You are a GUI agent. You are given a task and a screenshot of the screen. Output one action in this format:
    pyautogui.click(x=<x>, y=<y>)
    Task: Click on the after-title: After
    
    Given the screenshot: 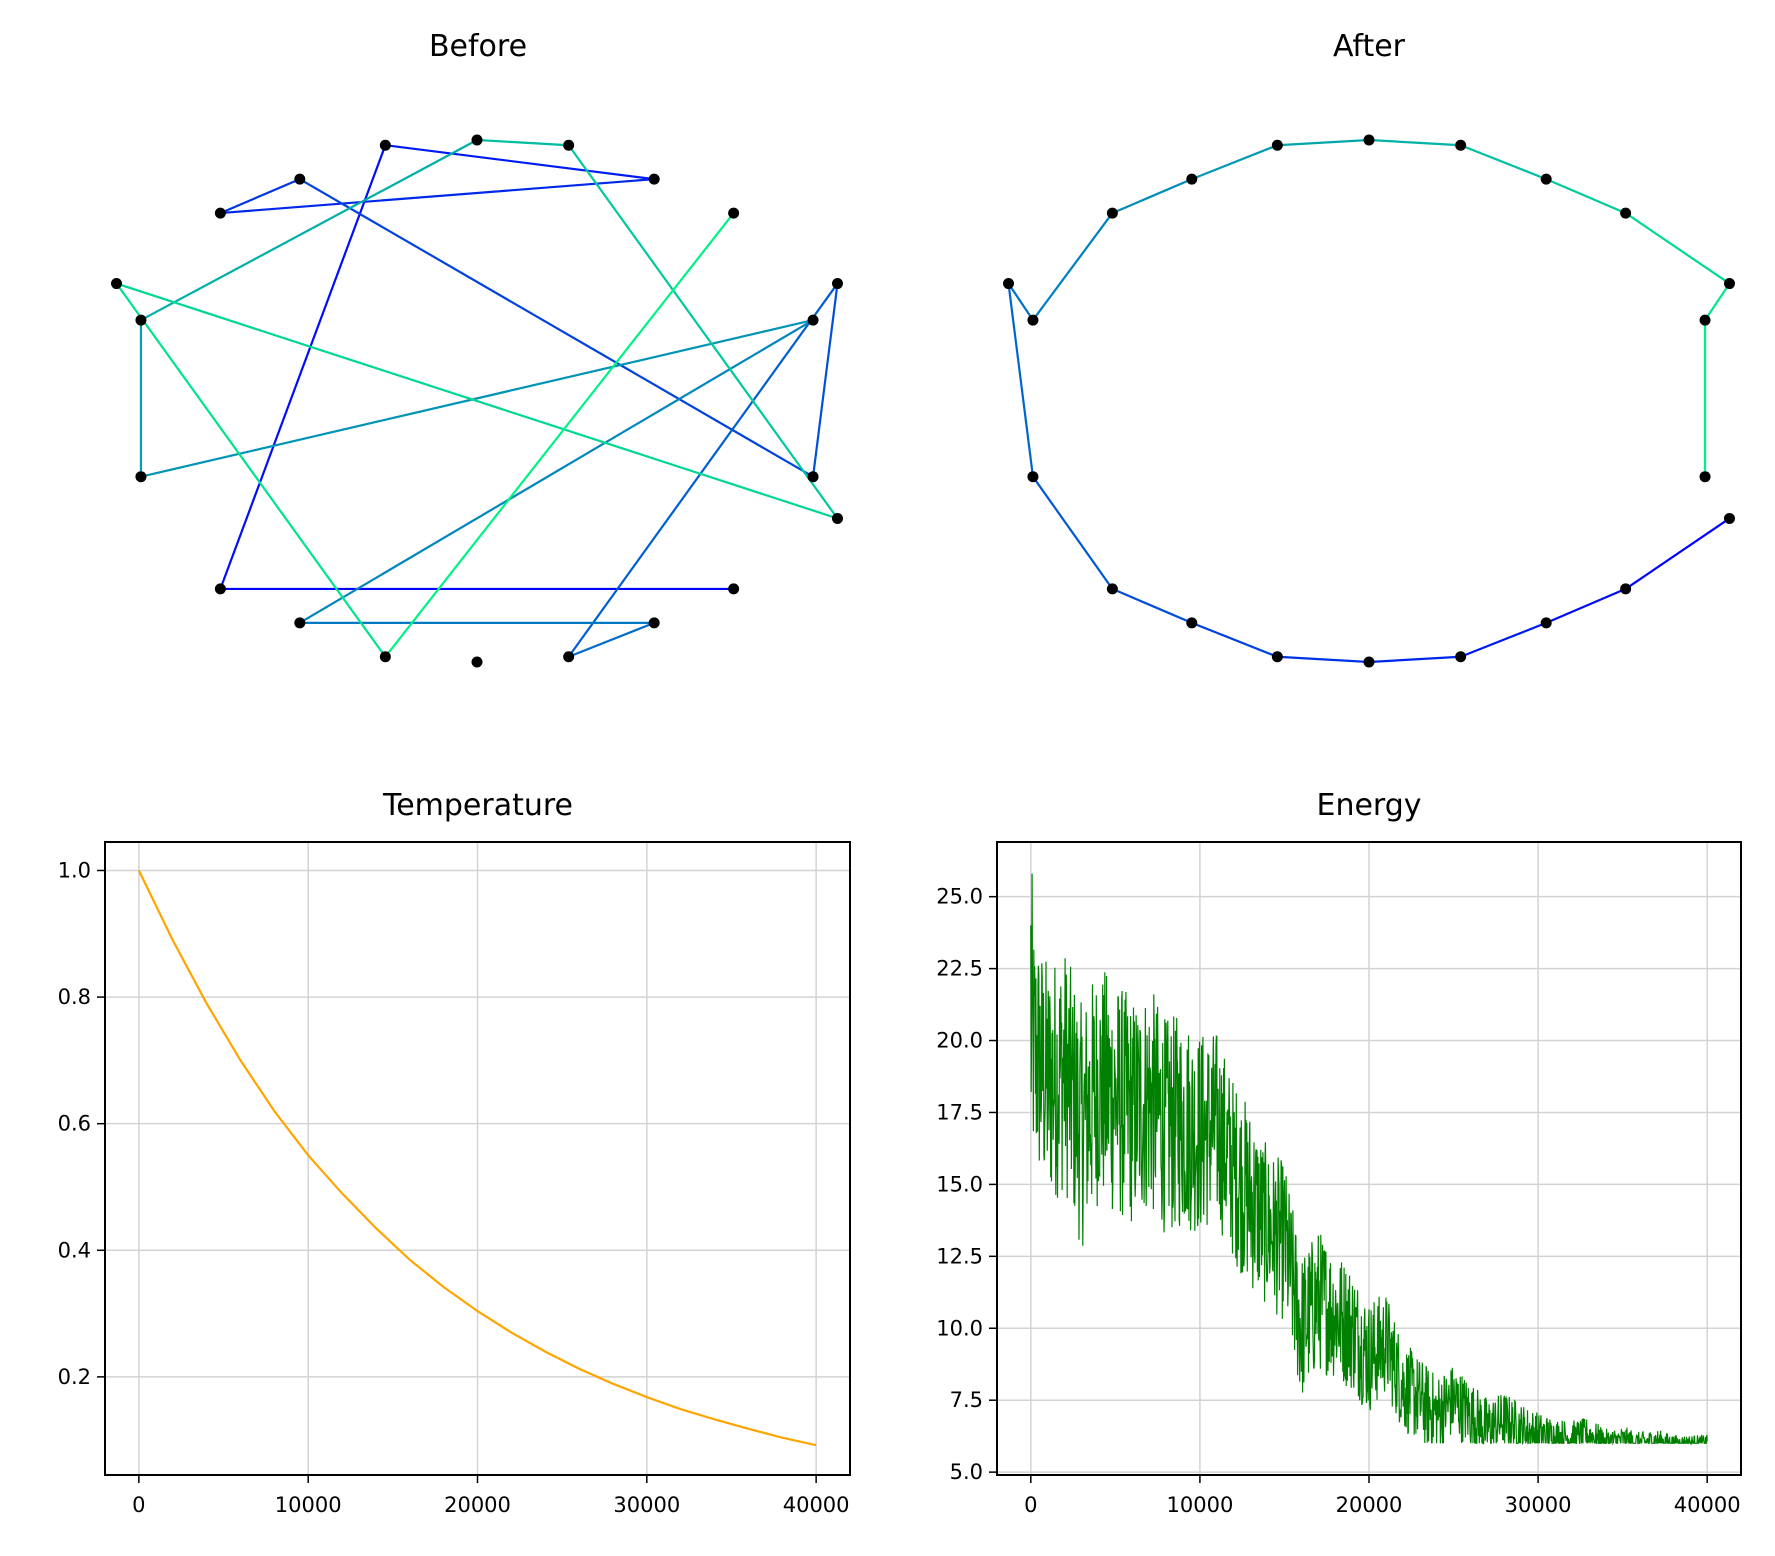 What is the action you would take?
    pyautogui.click(x=1369, y=46)
    